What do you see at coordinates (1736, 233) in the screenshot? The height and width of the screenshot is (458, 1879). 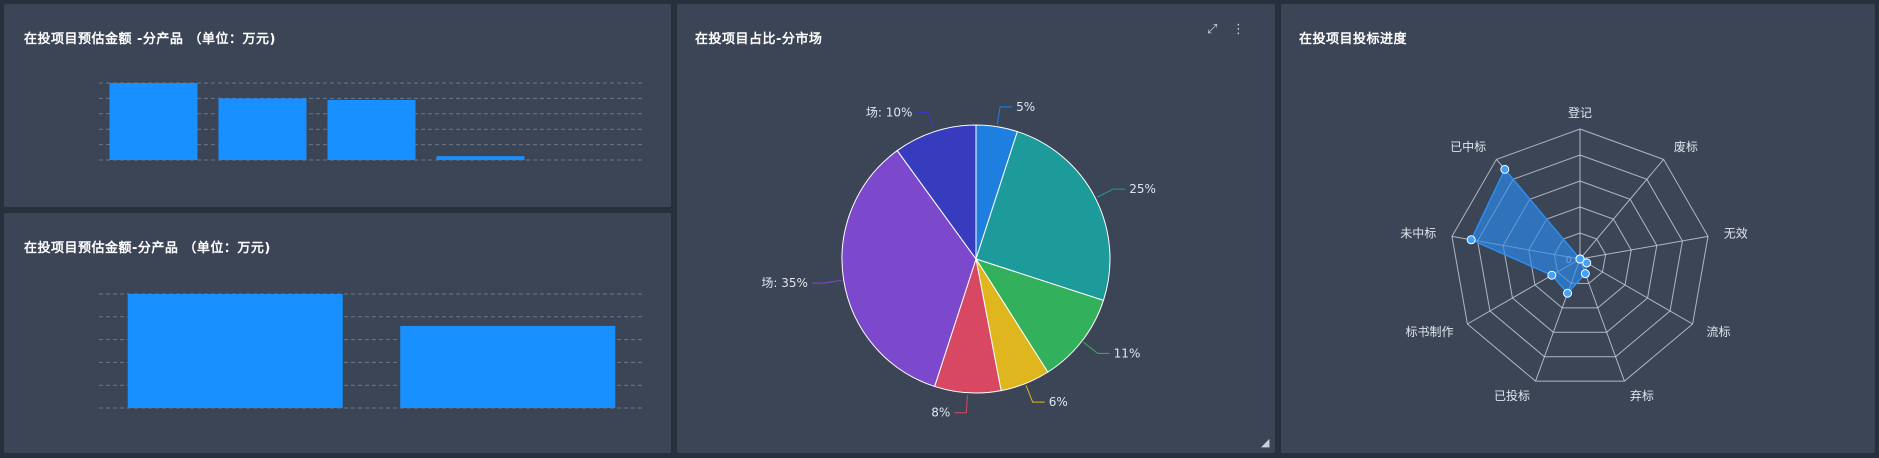 I see `radar-indicator-label: 无效` at bounding box center [1736, 233].